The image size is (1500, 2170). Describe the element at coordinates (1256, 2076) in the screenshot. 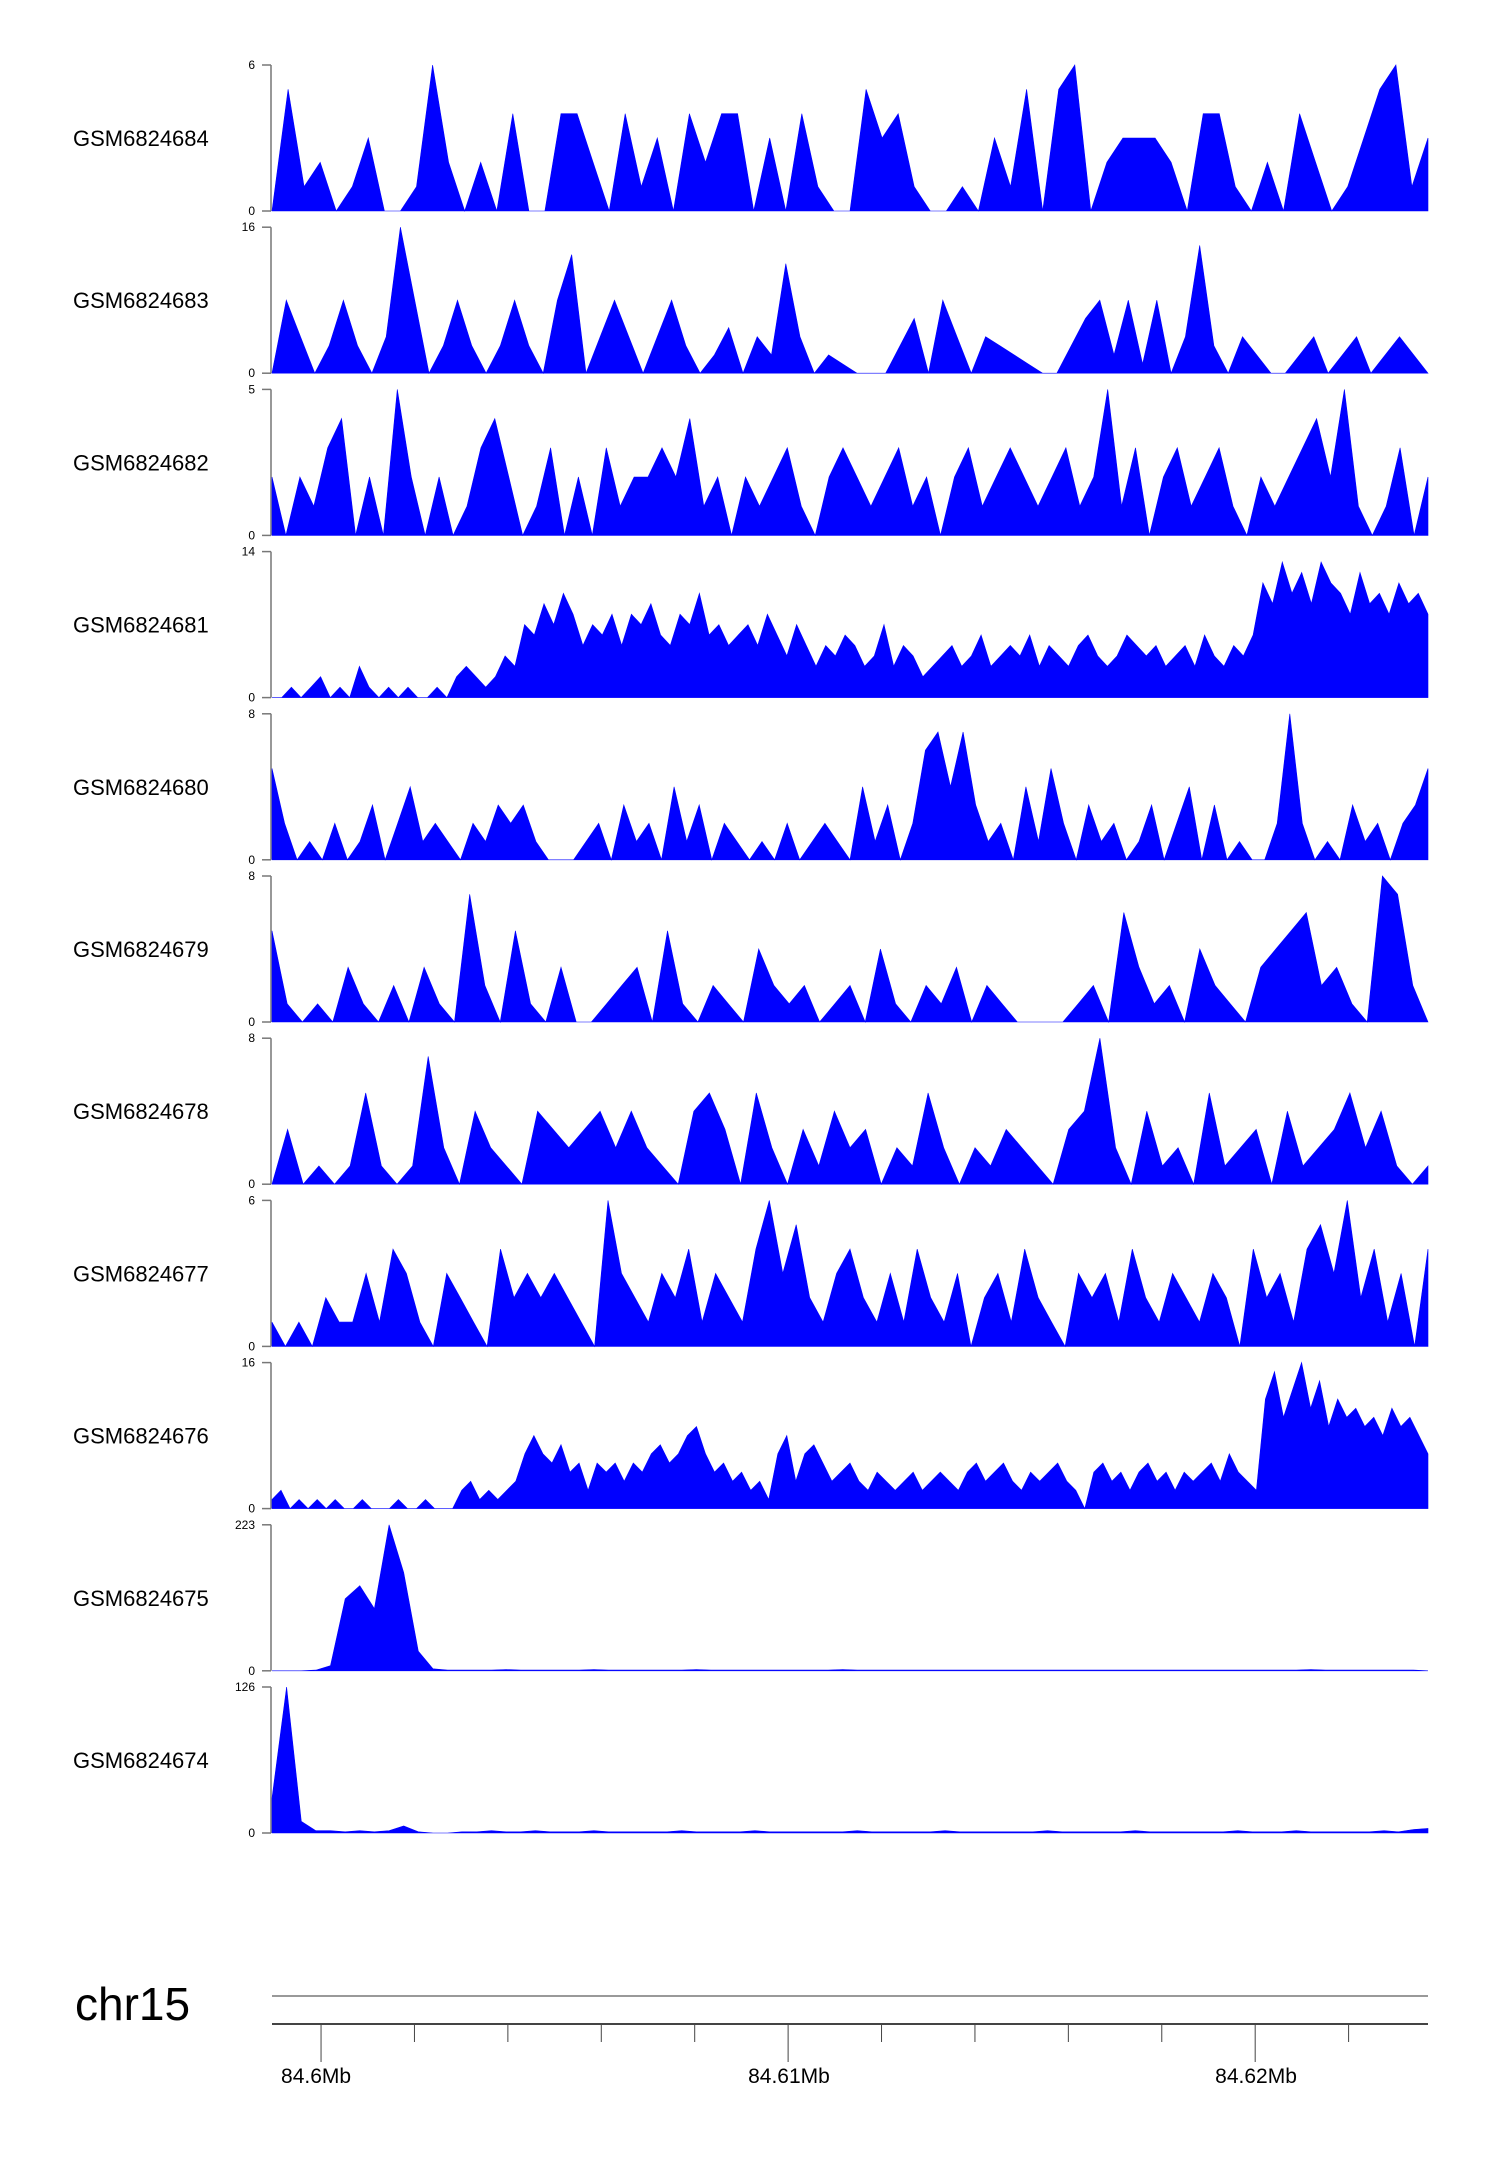

I see `x-tick-label: 84.62Mb` at that location.